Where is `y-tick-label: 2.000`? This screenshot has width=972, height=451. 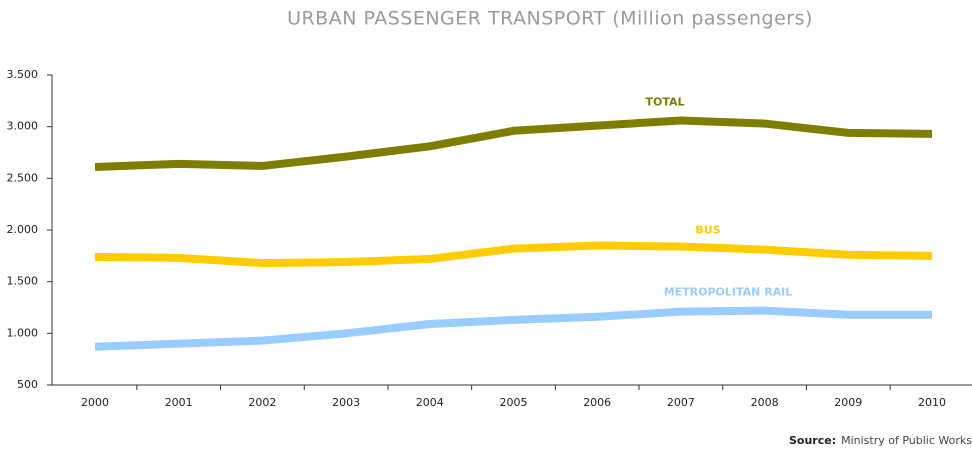 y-tick-label: 2.000 is located at coordinates (23, 229).